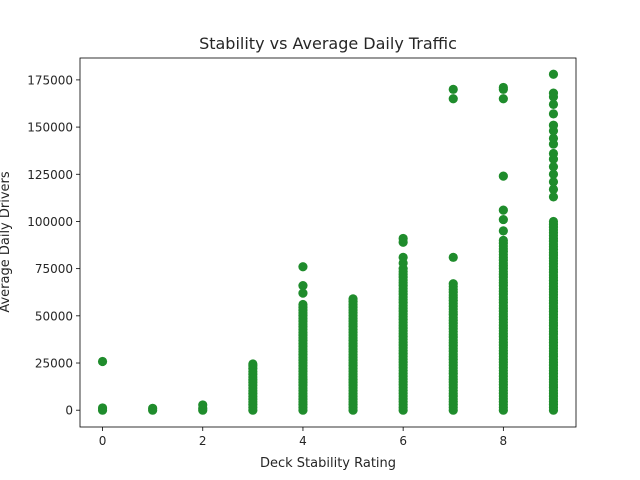 The width and height of the screenshot is (640, 480). I want to click on y-tick-label: 50000, so click(54, 316).